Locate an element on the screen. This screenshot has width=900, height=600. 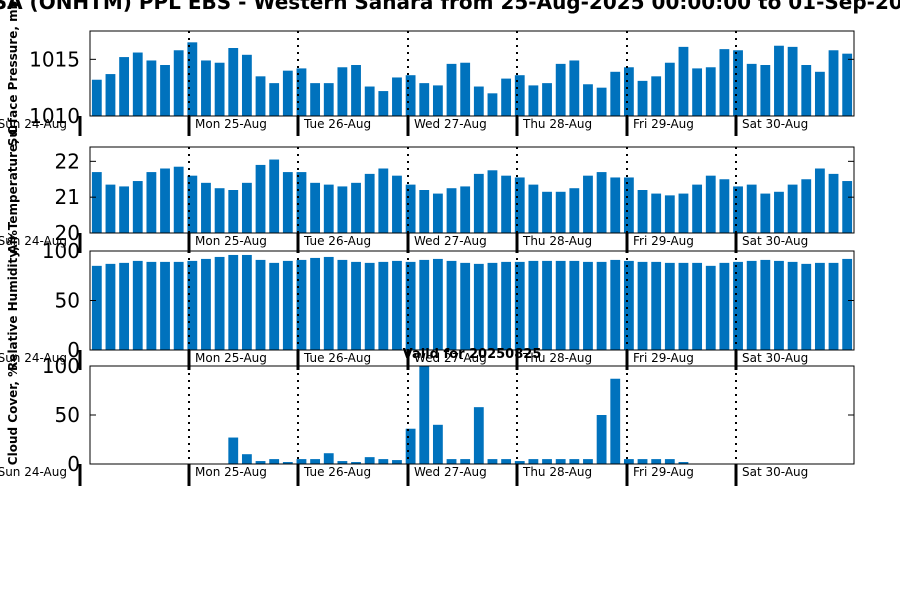
cloud-cover-day-label: Fri 29-Aug is located at coordinates (663, 472).